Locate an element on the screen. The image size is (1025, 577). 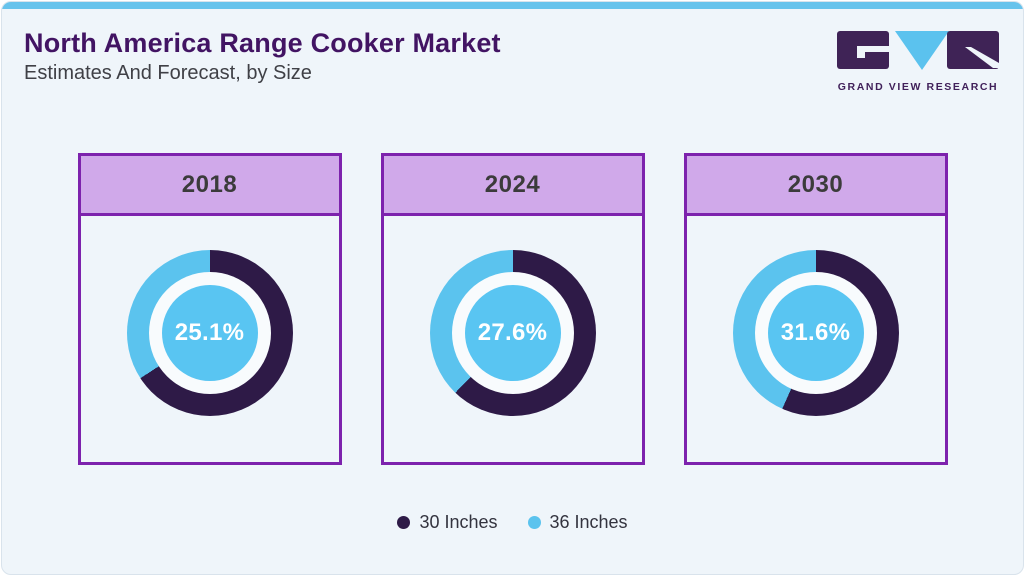
year-card-2018: 2018 25.1% is located at coordinates (209, 309).